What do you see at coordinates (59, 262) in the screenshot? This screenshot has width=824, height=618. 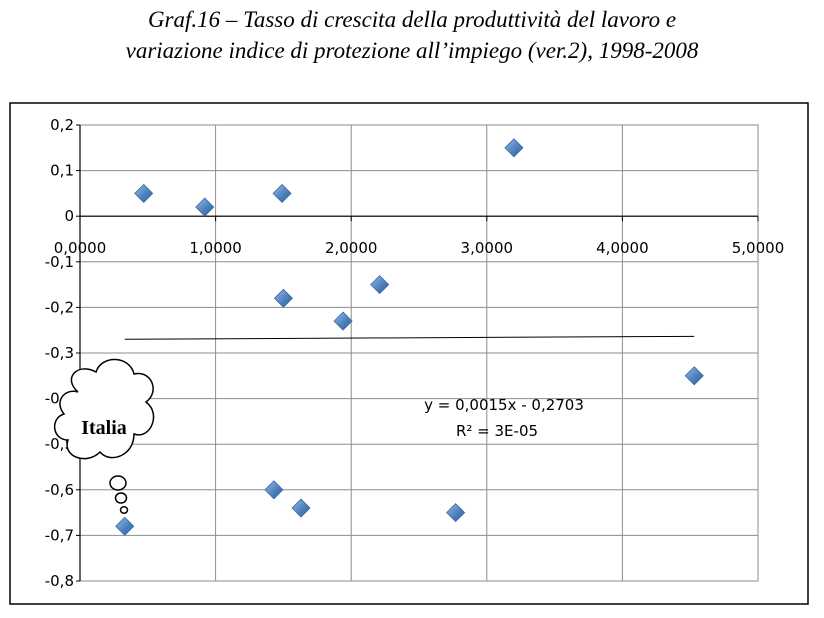 I see `y-tick-label: -0,1` at bounding box center [59, 262].